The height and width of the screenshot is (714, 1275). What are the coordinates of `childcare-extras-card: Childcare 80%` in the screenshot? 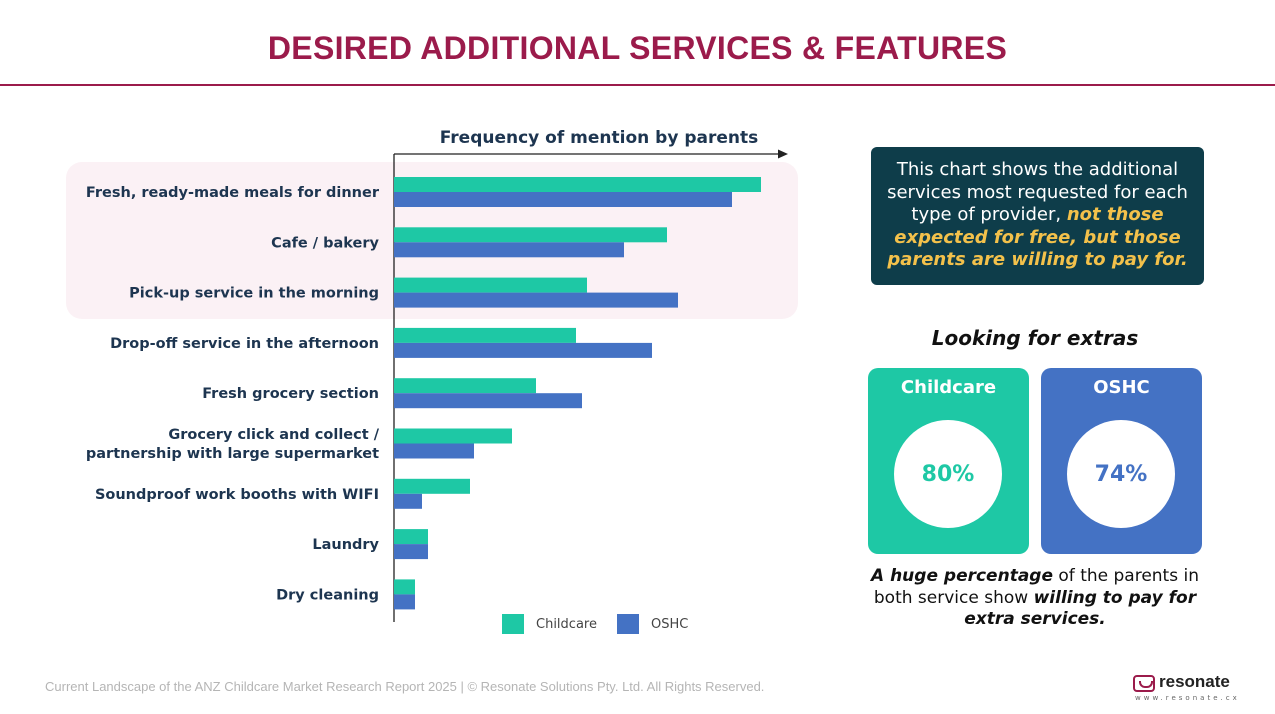 It's located at (948, 461).